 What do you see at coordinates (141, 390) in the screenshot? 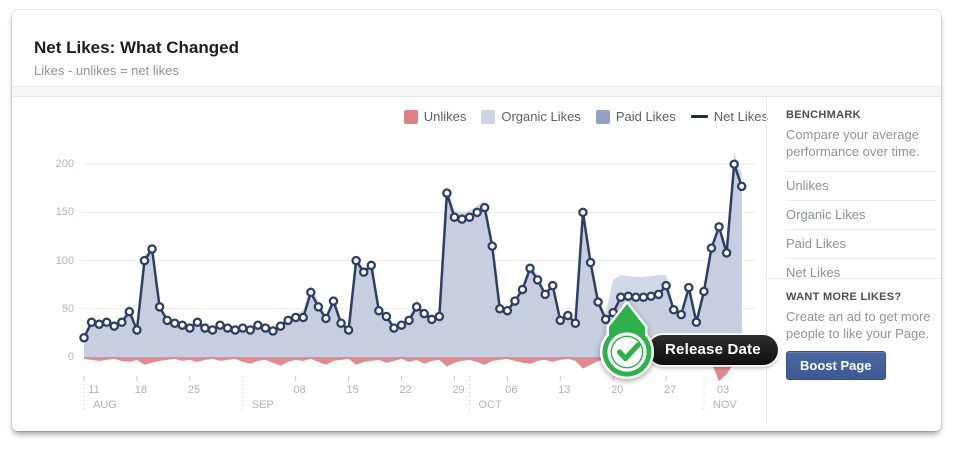
I see `x-axis-week-label: 18` at bounding box center [141, 390].